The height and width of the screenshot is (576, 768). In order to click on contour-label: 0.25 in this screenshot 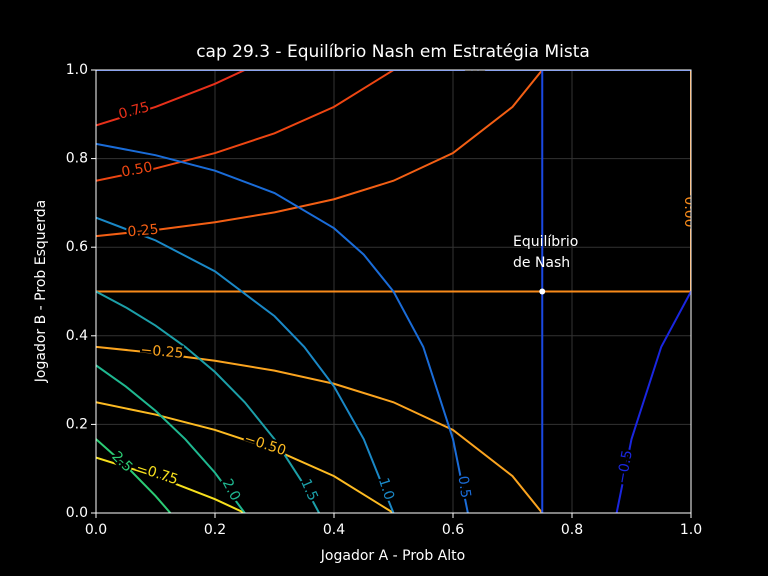, I will do `click(143, 231)`.